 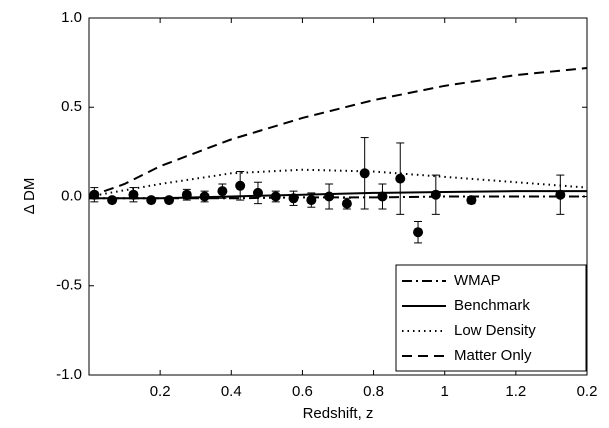 What do you see at coordinates (71, 106) in the screenshot?
I see `y-tick-label: 0.5` at bounding box center [71, 106].